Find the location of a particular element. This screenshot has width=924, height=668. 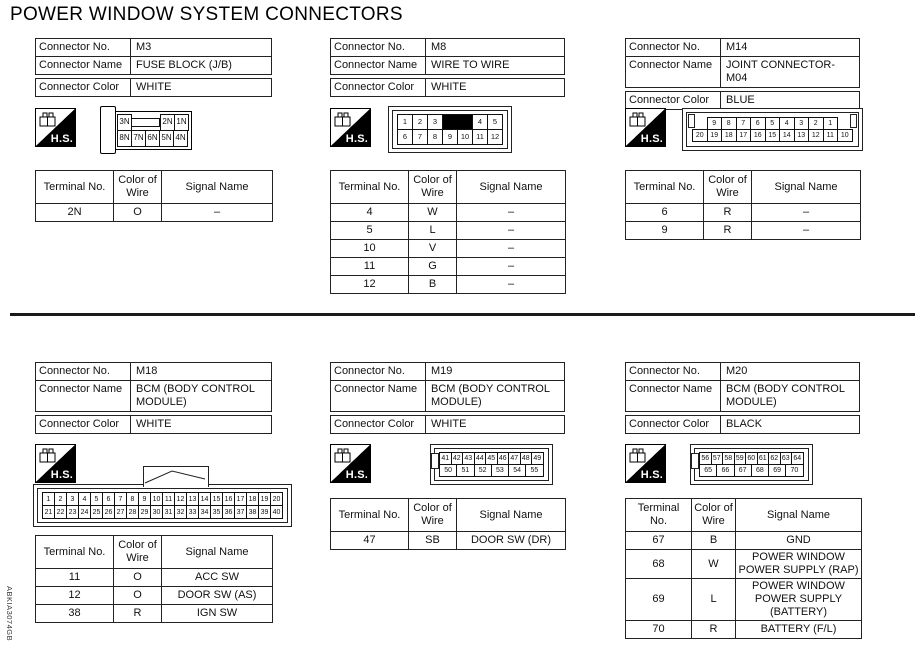

pin-cell: 8N is located at coordinates (124, 138).